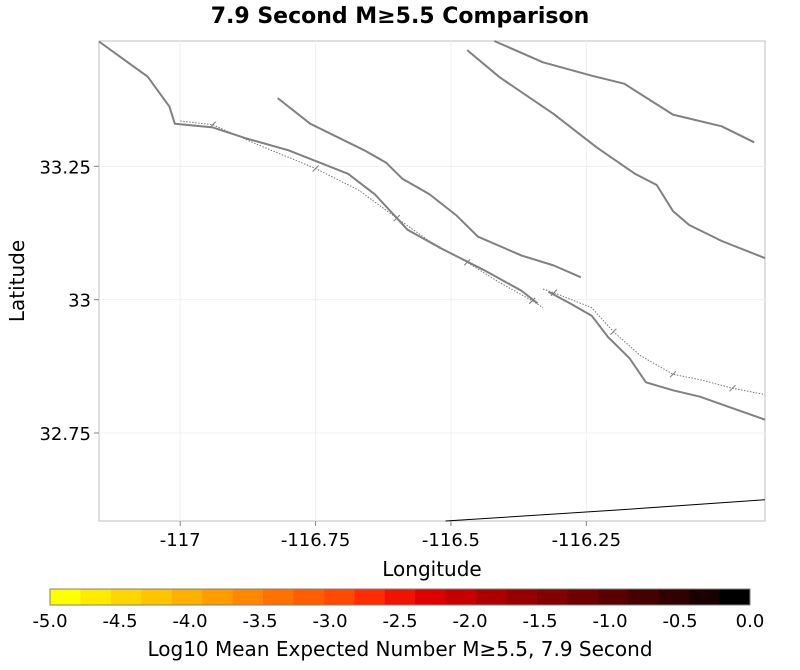 The height and width of the screenshot is (670, 800). I want to click on rupture-outline, so click(654, 342).